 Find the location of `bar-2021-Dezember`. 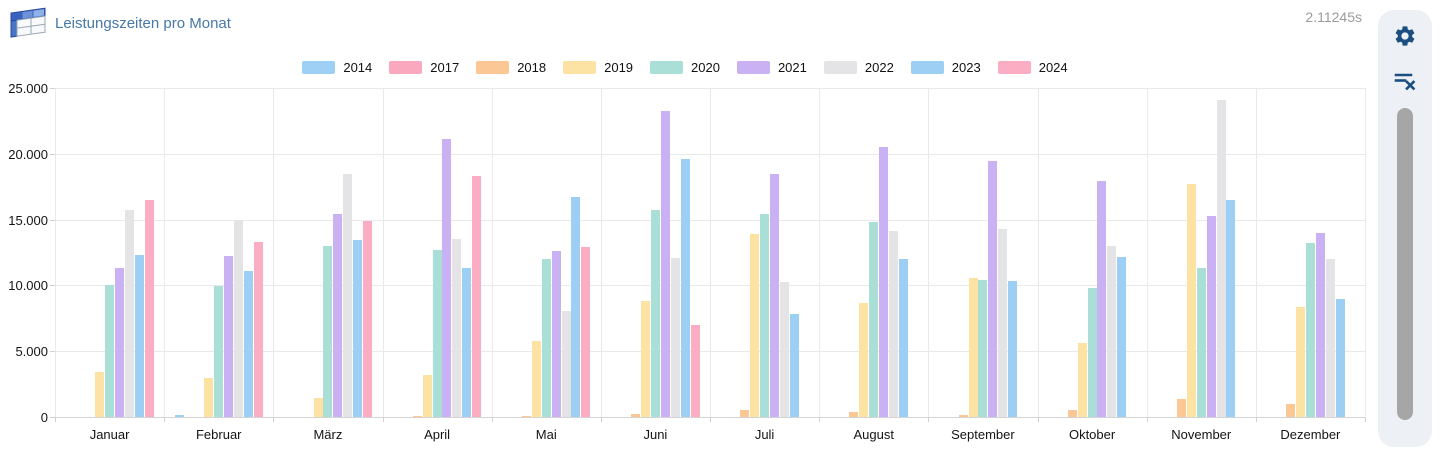

bar-2021-Dezember is located at coordinates (1320, 324).